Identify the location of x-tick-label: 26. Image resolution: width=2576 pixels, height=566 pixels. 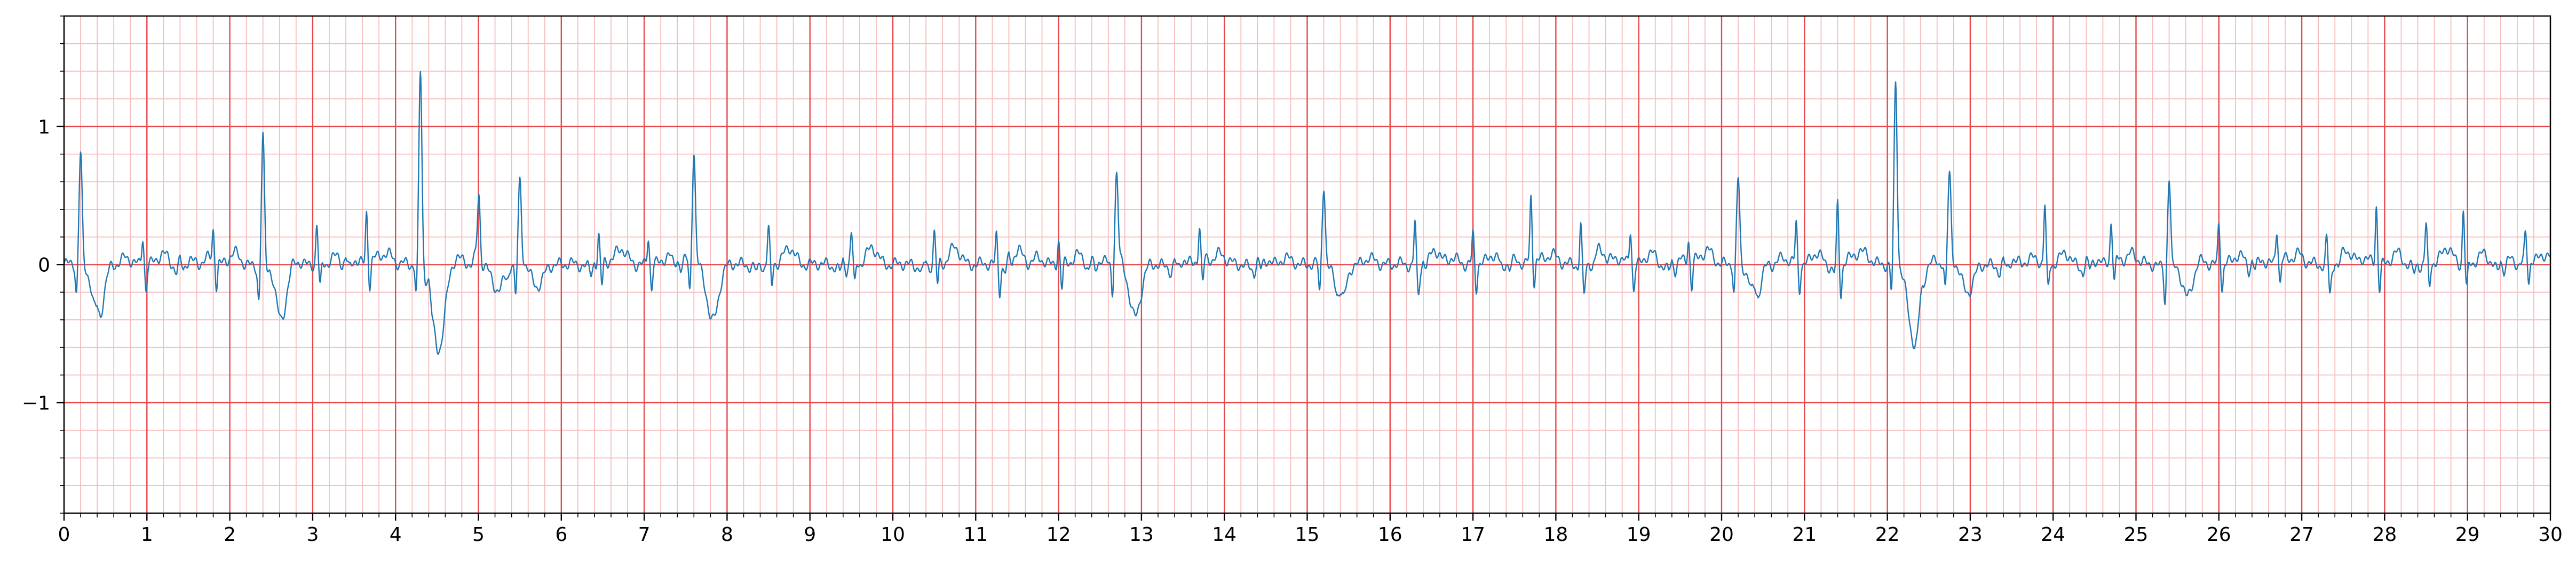
(2219, 535).